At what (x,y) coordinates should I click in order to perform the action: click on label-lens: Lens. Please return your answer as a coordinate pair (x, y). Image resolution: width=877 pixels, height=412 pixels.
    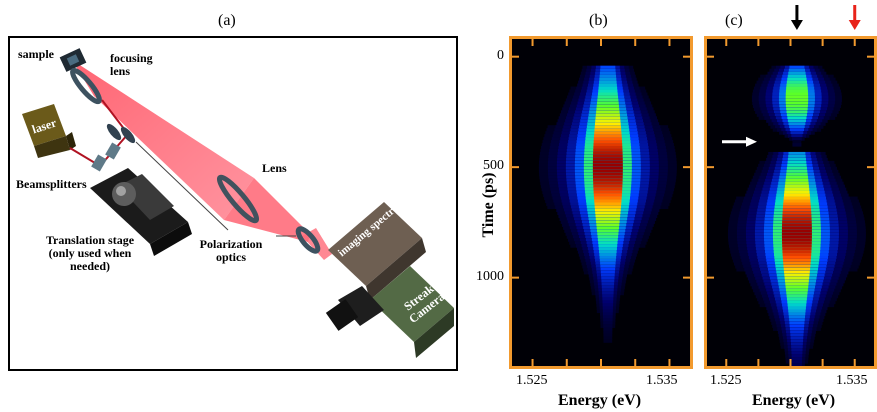
    Looking at the image, I should click on (274, 168).